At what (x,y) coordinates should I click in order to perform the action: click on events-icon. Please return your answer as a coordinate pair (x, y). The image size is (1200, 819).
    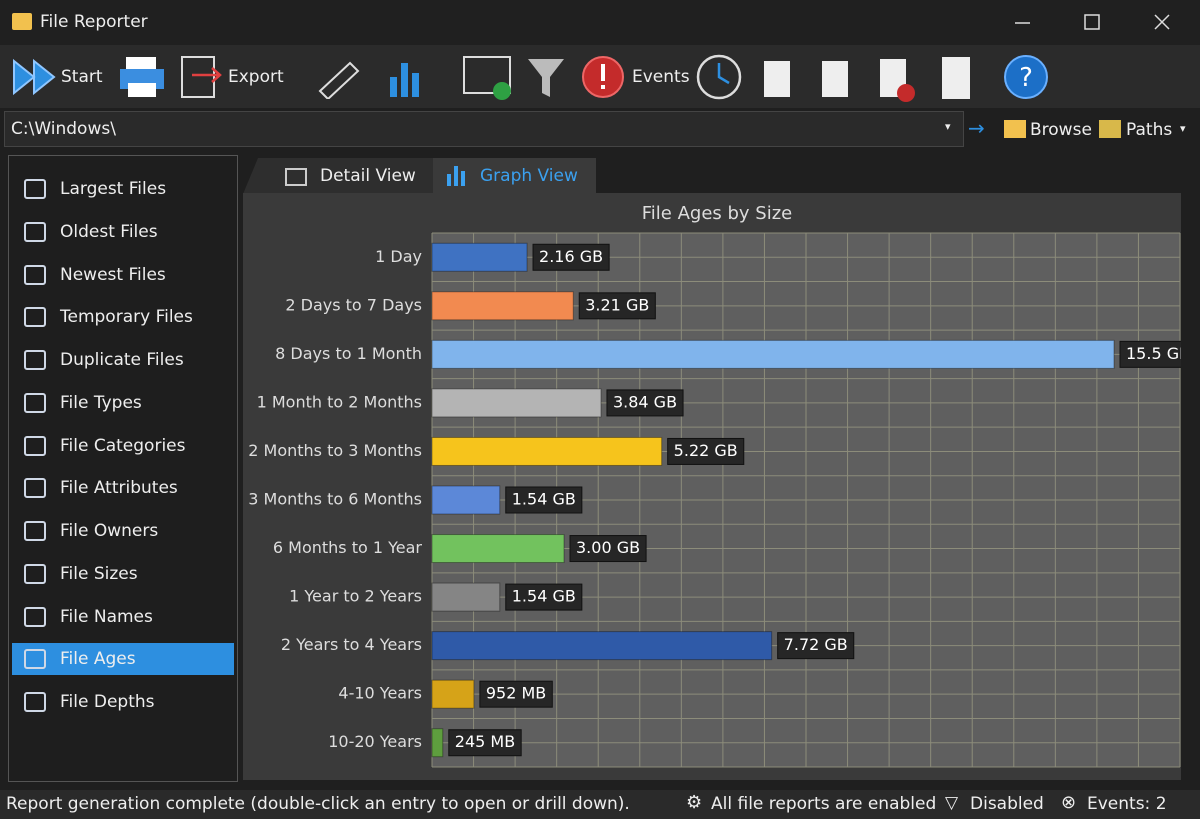
    Looking at the image, I should click on (604, 78).